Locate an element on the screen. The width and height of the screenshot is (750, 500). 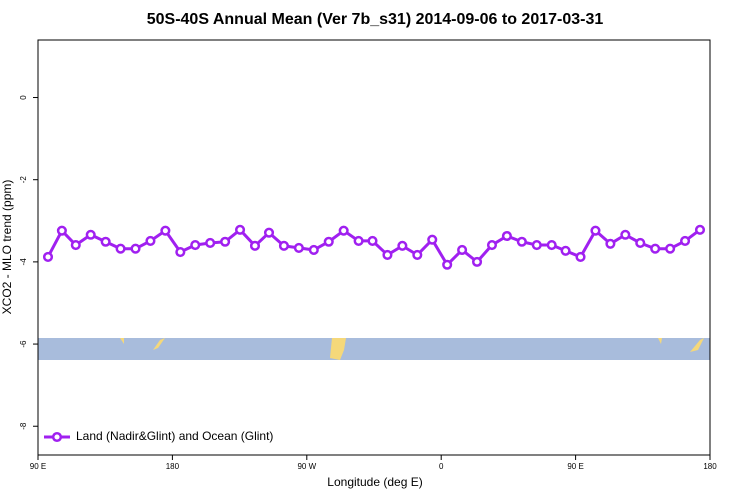
y-axis-label: XCO2 - MLO trend (ppm) is located at coordinates (7, 247).